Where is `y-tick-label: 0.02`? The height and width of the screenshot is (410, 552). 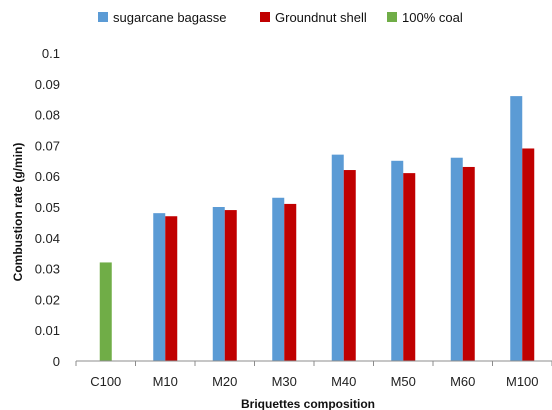 y-tick-label: 0.02 is located at coordinates (47, 299).